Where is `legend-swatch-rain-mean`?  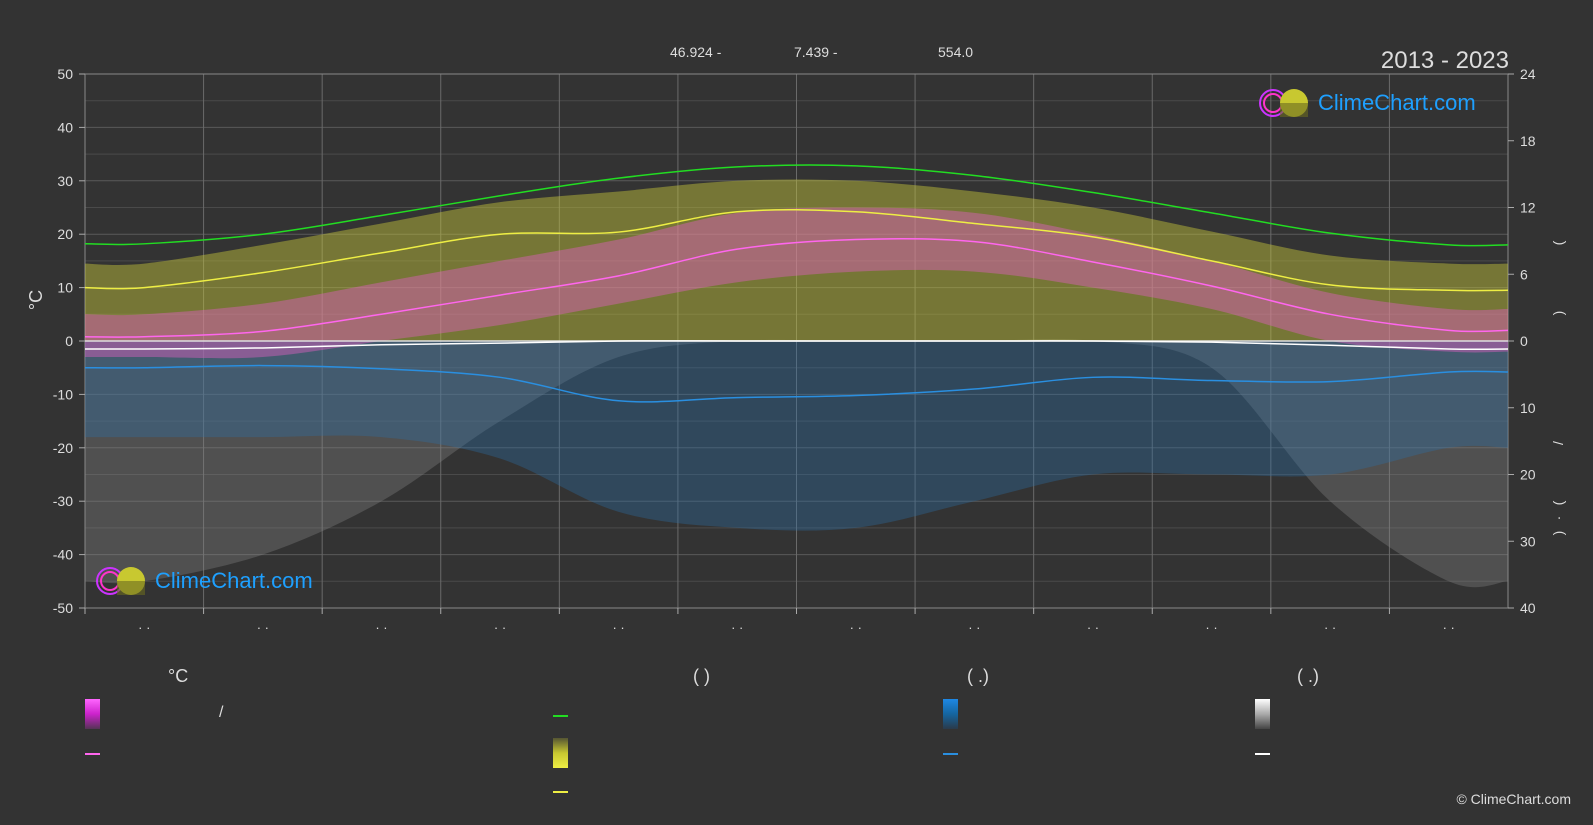 legend-swatch-rain-mean is located at coordinates (950, 754).